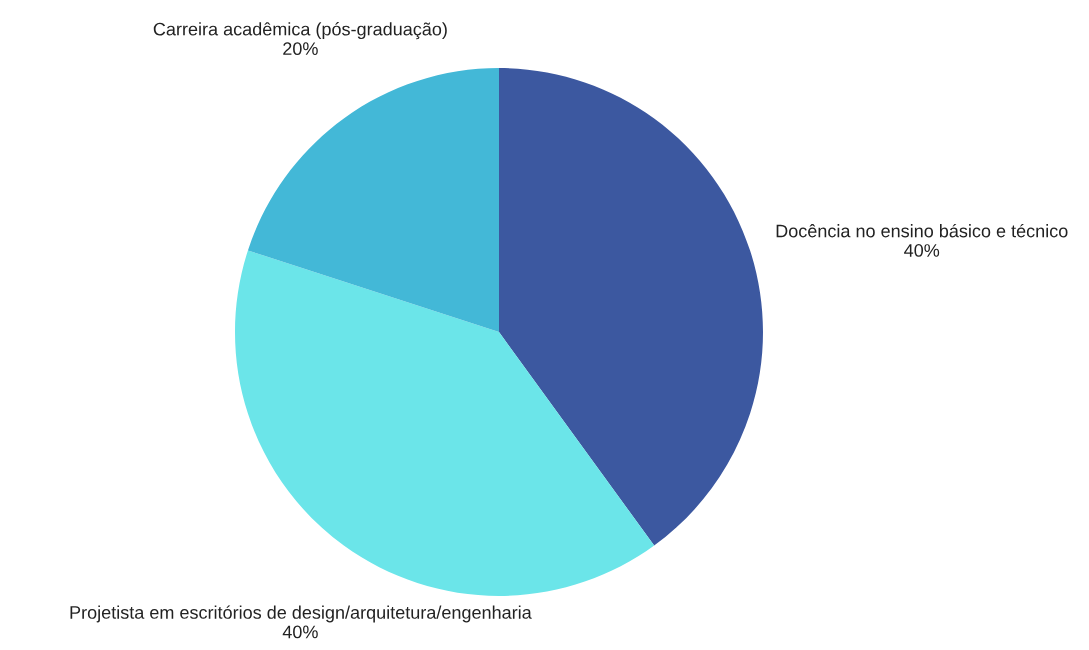 The height and width of the screenshot is (650, 1089). What do you see at coordinates (922, 230) in the screenshot?
I see `slice-label: Docência no ensino básico e técnico` at bounding box center [922, 230].